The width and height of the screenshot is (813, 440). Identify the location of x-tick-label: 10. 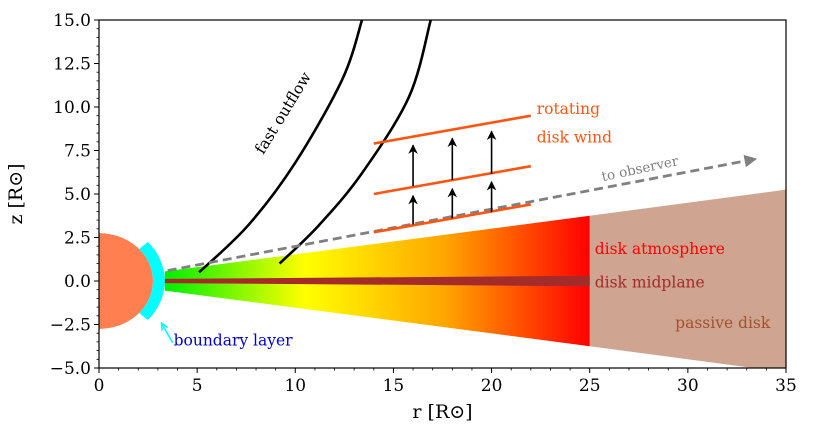
(295, 386).